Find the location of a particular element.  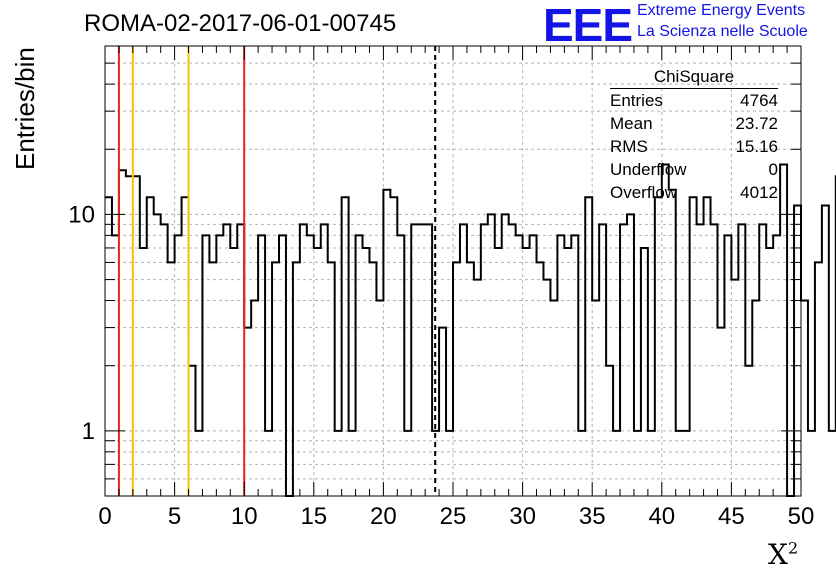

x-tick-label: 50 is located at coordinates (801, 516).